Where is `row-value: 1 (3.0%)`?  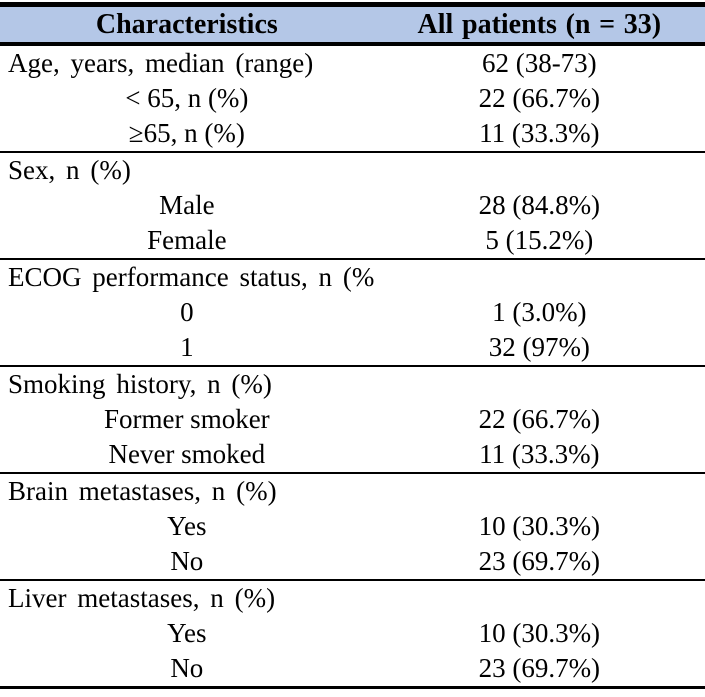 row-value: 1 (3.0%) is located at coordinates (539, 312).